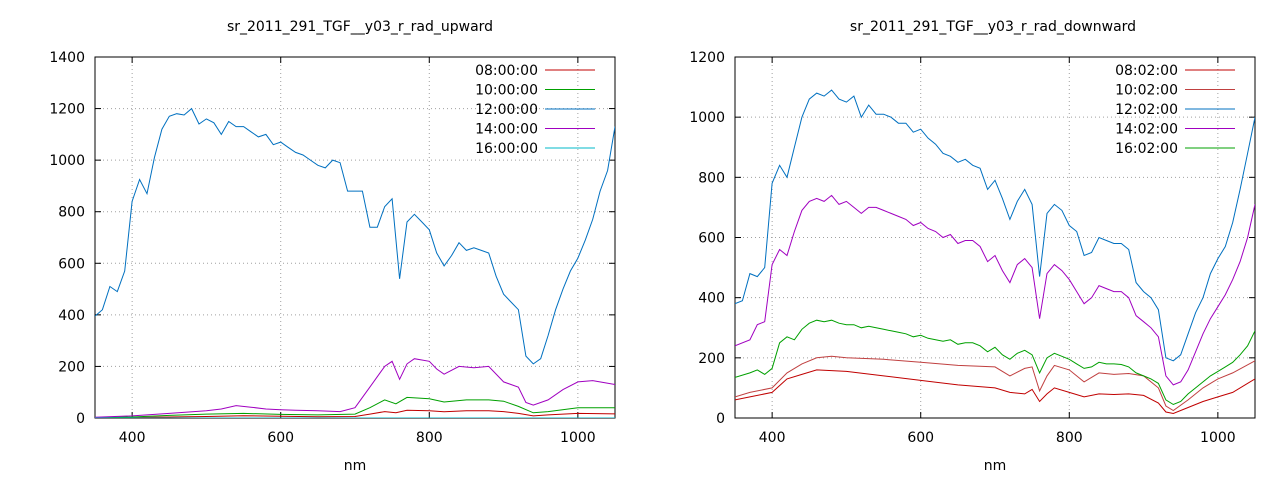 The width and height of the screenshot is (1280, 480). Describe the element at coordinates (506, 91) in the screenshot. I see `legend-label: 10:00:00` at that location.